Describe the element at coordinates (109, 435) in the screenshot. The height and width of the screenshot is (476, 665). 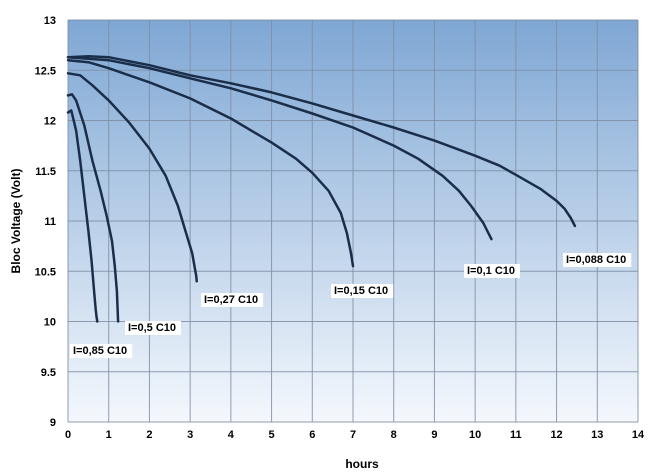
I see `x-tick-label: 1` at that location.